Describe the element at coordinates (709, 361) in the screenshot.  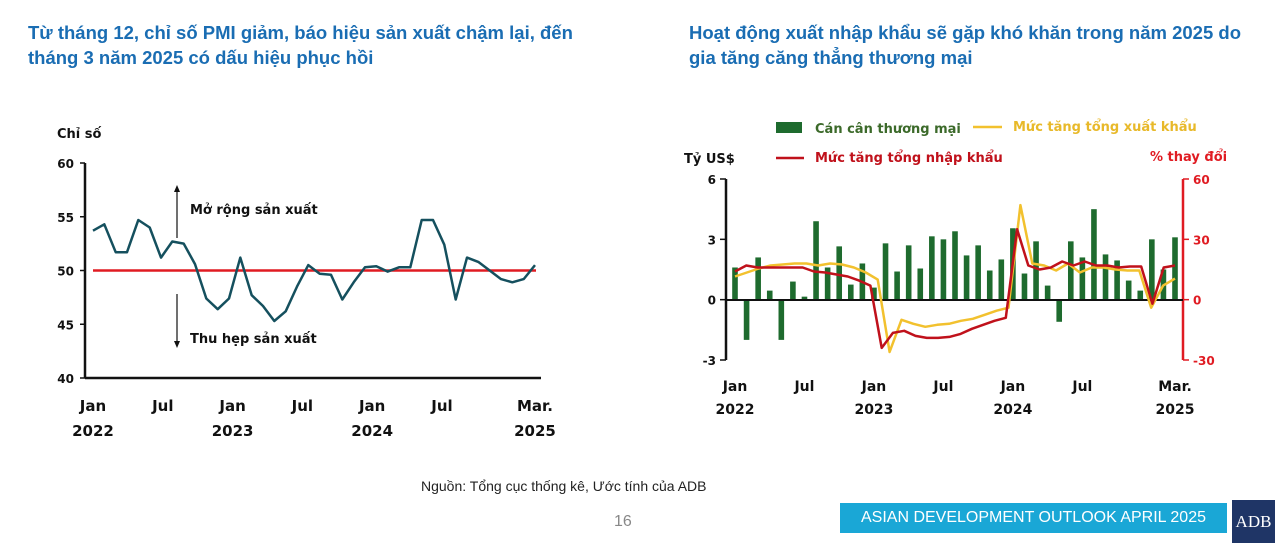
I see `trade-left-tick-label: -3` at that location.